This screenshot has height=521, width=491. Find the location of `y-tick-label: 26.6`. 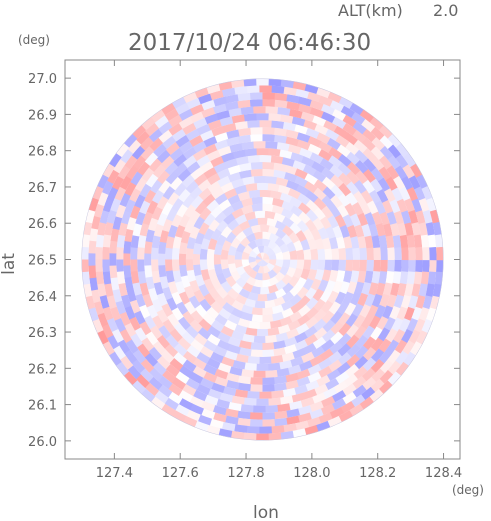

y-tick-label: 26.6 is located at coordinates (42, 224).